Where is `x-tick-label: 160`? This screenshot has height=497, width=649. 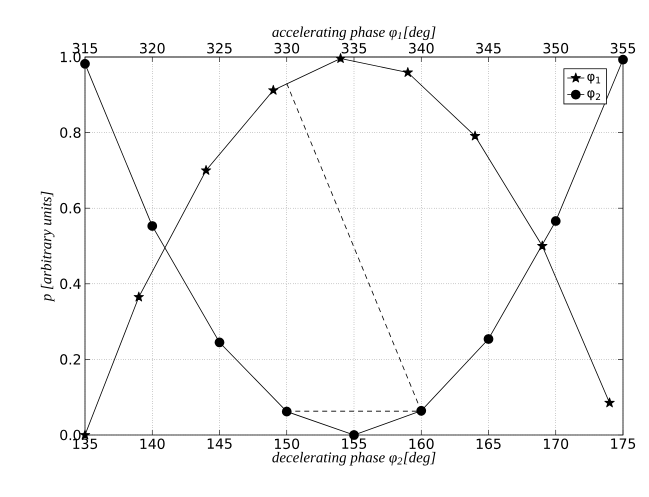 x-tick-label: 160 is located at coordinates (421, 444).